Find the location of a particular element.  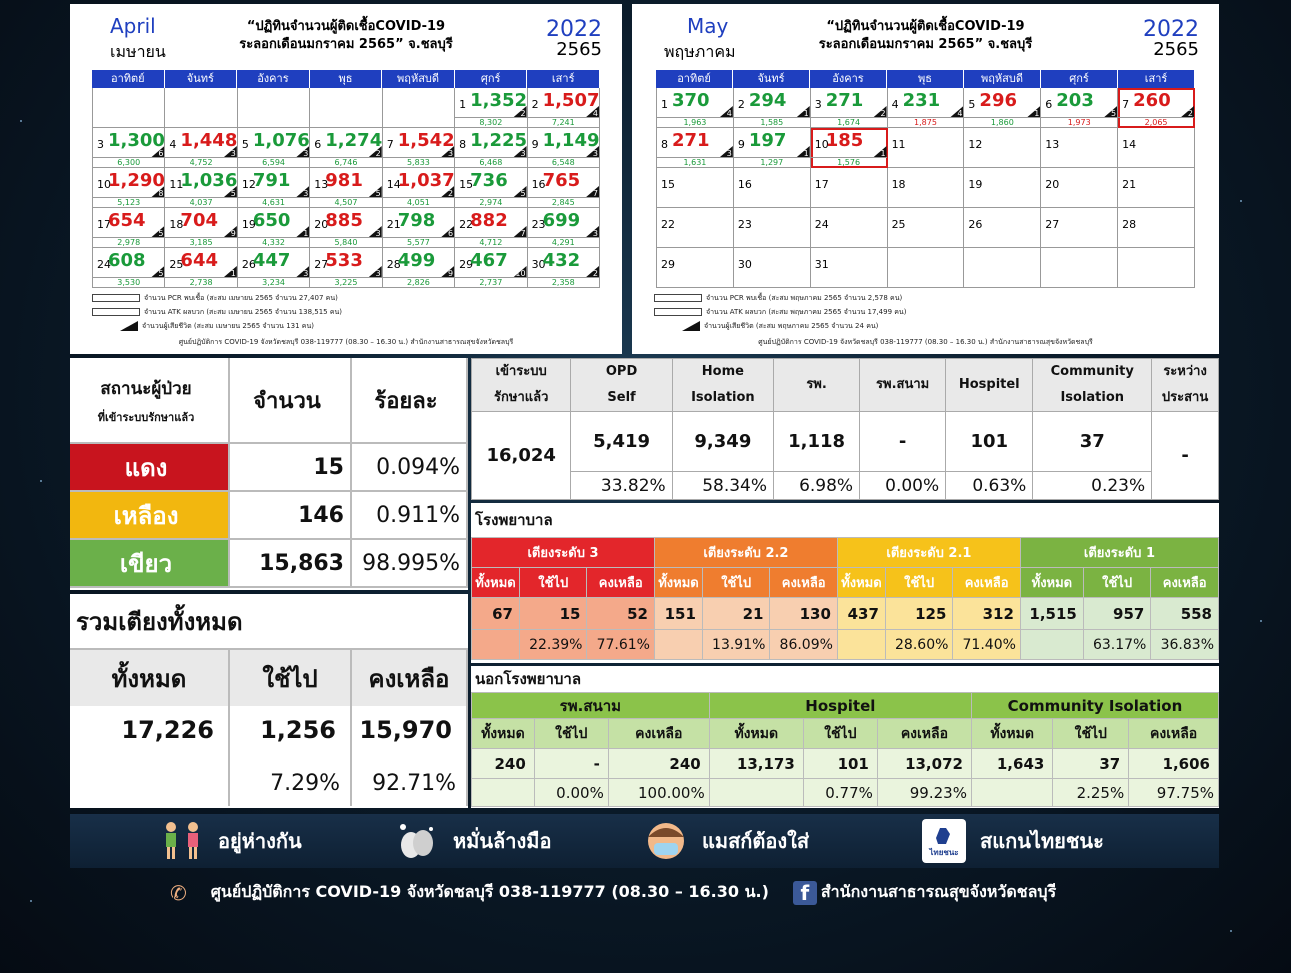

hospital-section-title: โรงพยาบาล is located at coordinates (514, 520).